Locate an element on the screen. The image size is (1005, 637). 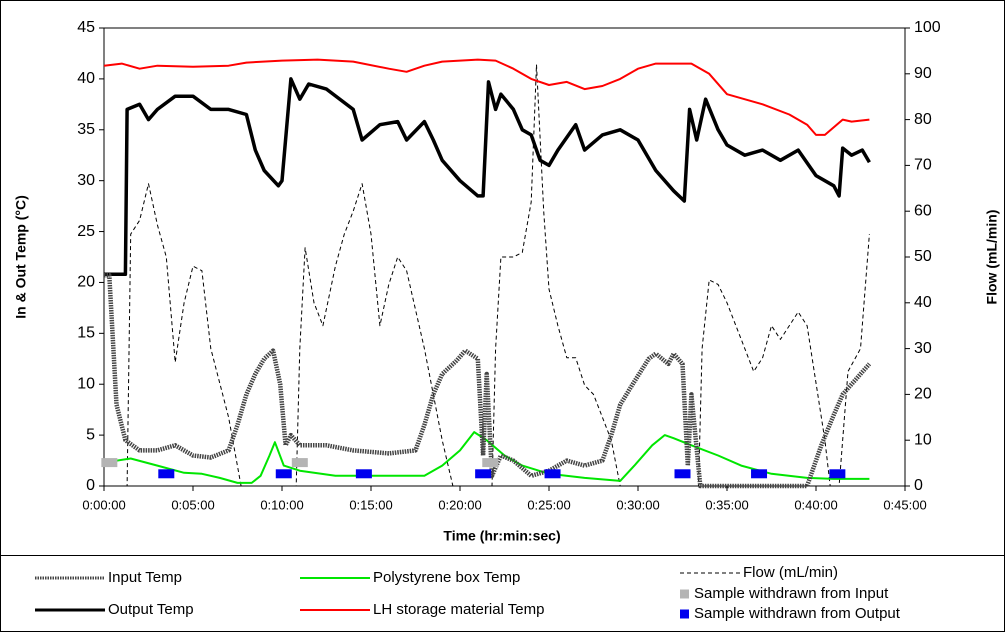
legend-label: Polystyrene box Temp is located at coordinates (446, 577).